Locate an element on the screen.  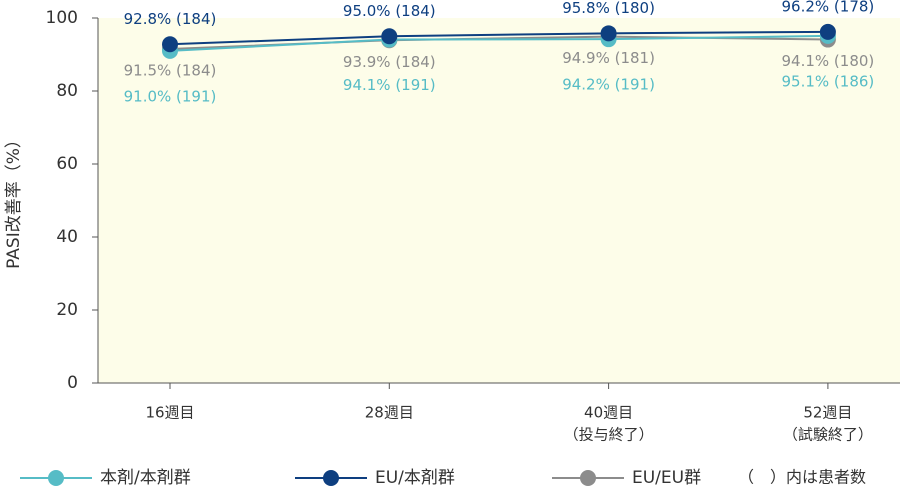
value-label: 92.8% (184) is located at coordinates (170, 19).